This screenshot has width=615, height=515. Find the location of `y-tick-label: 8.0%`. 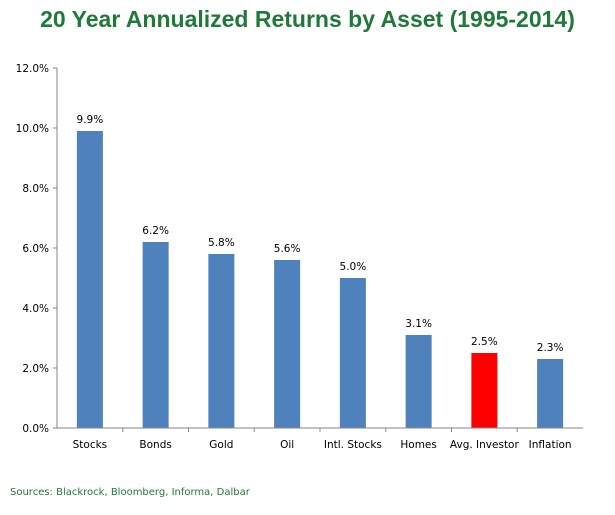

y-tick-label: 8.0% is located at coordinates (35, 189).